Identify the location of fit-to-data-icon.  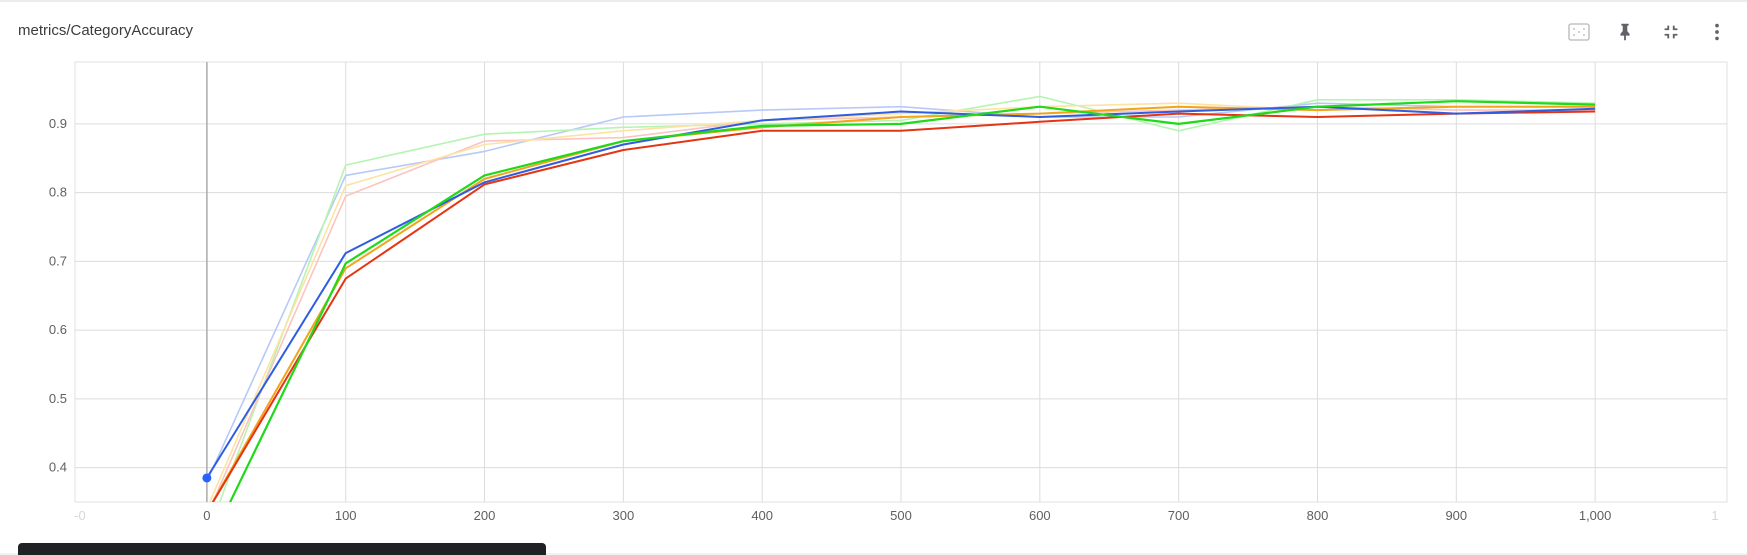
(1579, 32).